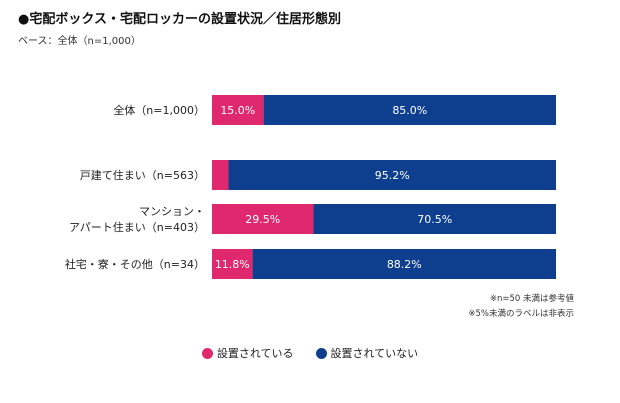 This screenshot has width=620, height=403. What do you see at coordinates (521, 307) in the screenshot?
I see `chart-notes: ※n=50 未満は参考値 ※5%未満のラベルは非表示` at bounding box center [521, 307].